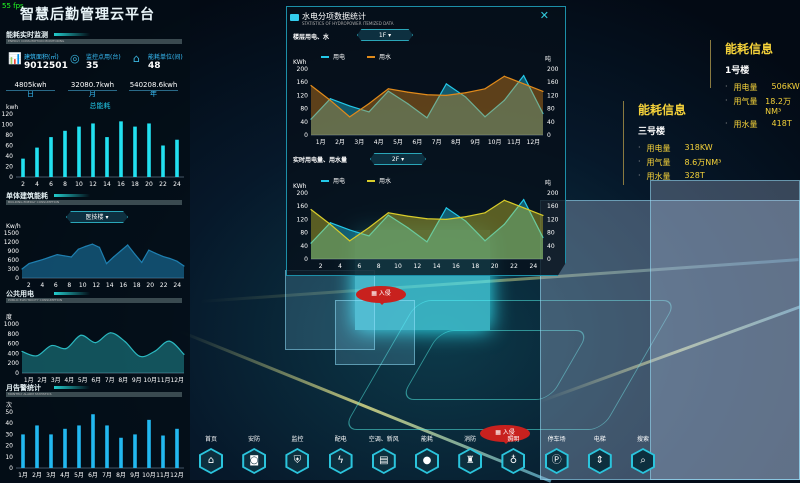 This screenshot has height=483, width=800. What do you see at coordinates (551, 246) in the screenshot?
I see `y2-tick-label: 40` at bounding box center [551, 246].